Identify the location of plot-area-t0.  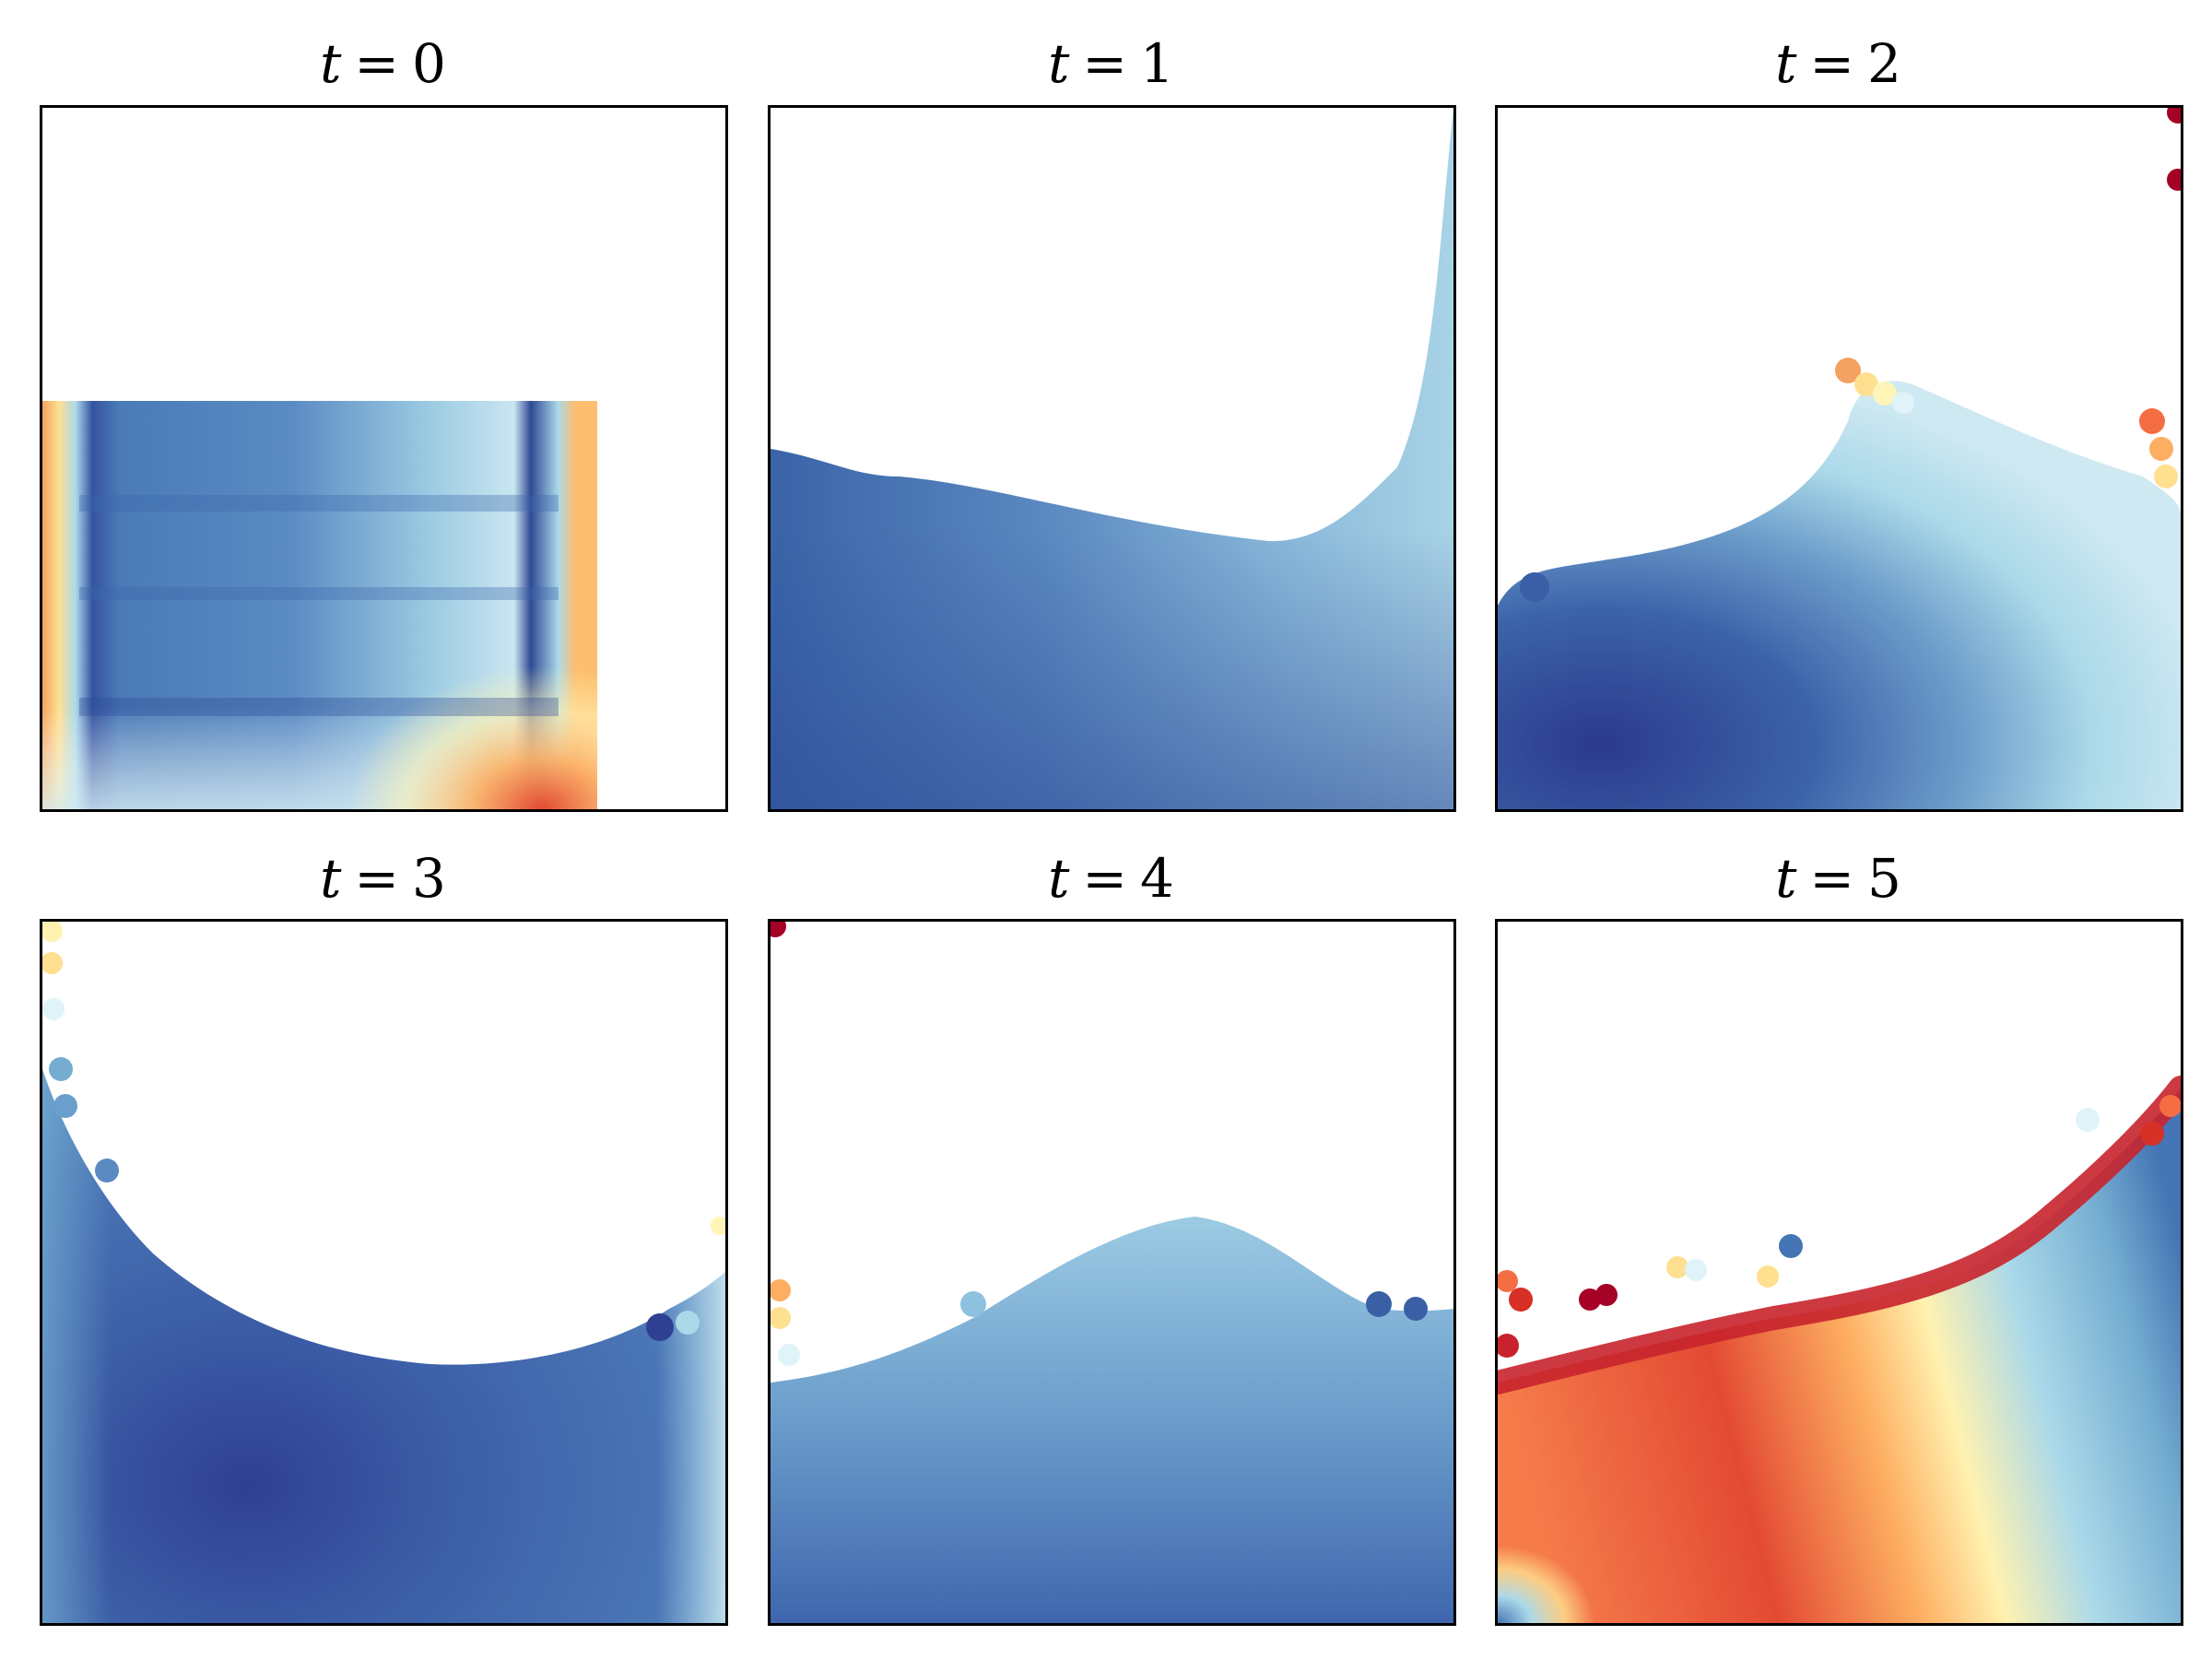
(319, 605).